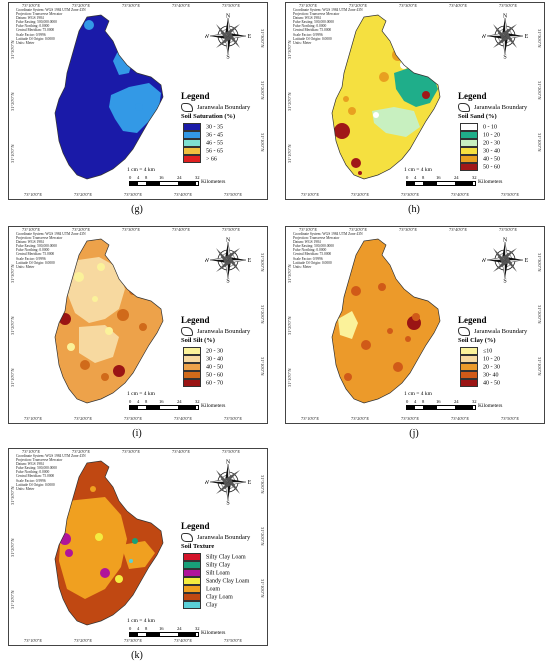 This screenshot has width=550, height=670. Describe the element at coordinates (526, 261) in the screenshot. I see `compass-e-label: E` at that location.